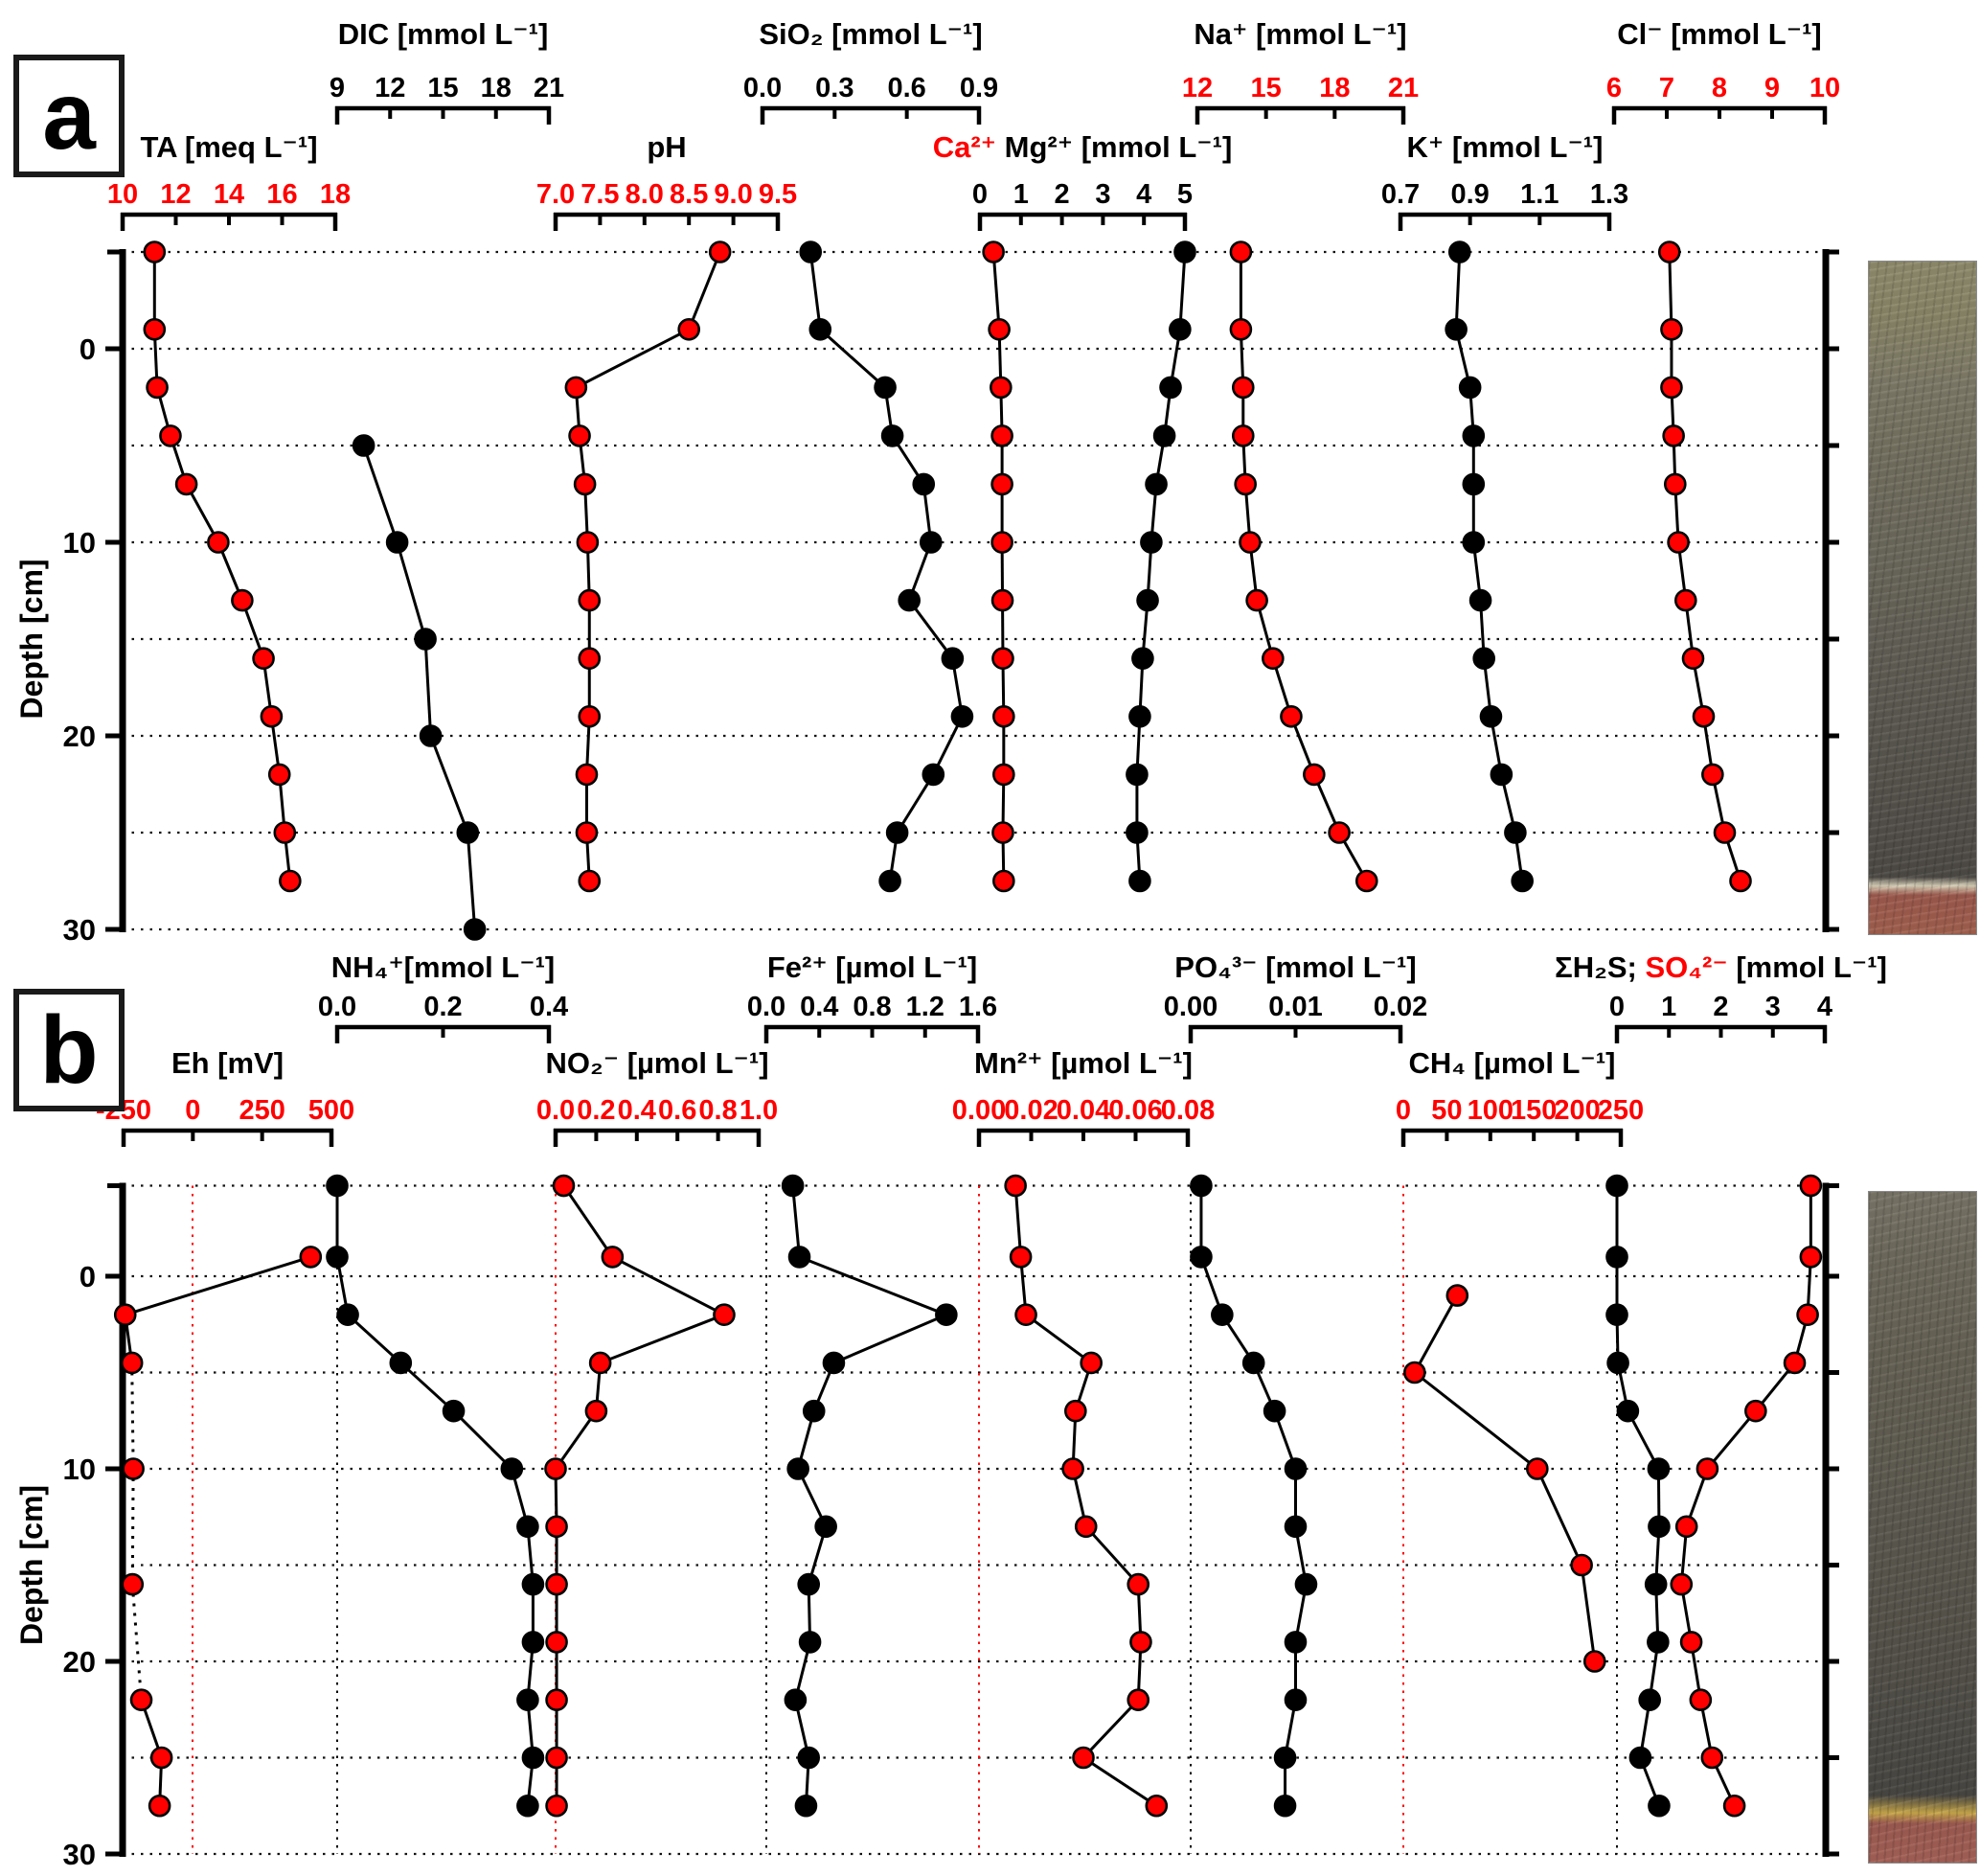 The height and width of the screenshot is (1876, 1980). I want to click on axis-tick-label-ph-1: 7.5, so click(599, 194).